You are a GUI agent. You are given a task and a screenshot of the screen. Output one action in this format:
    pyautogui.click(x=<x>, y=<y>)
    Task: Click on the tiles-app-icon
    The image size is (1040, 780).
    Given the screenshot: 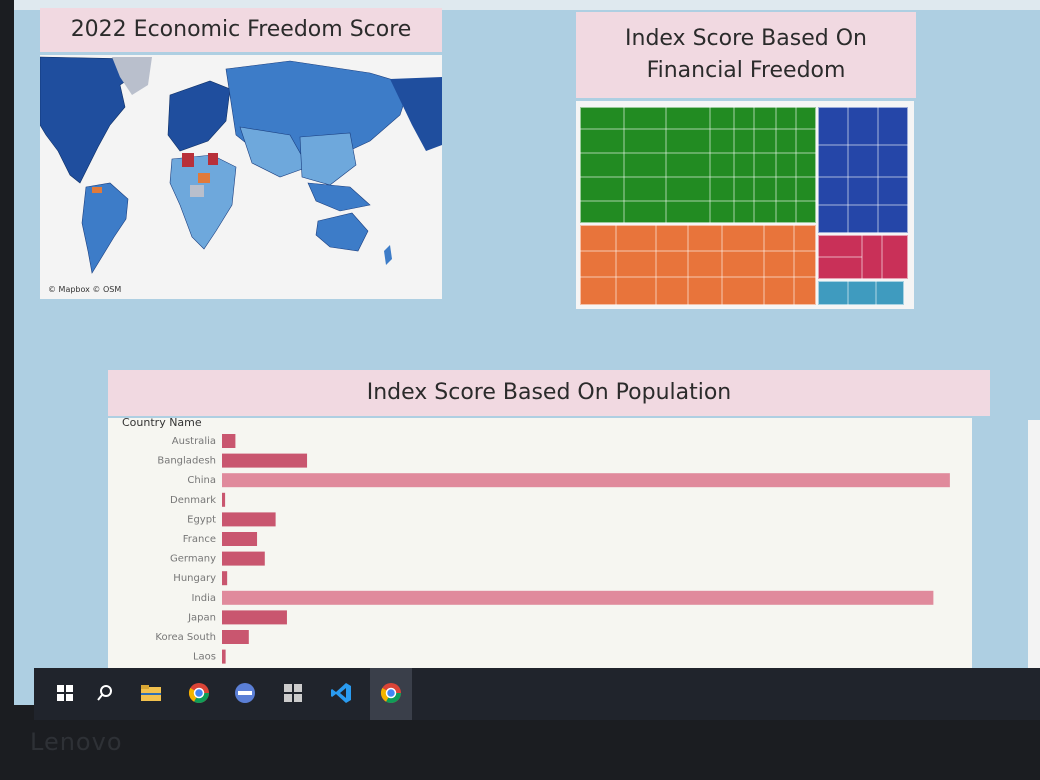 What is the action you would take?
    pyautogui.click(x=293, y=693)
    